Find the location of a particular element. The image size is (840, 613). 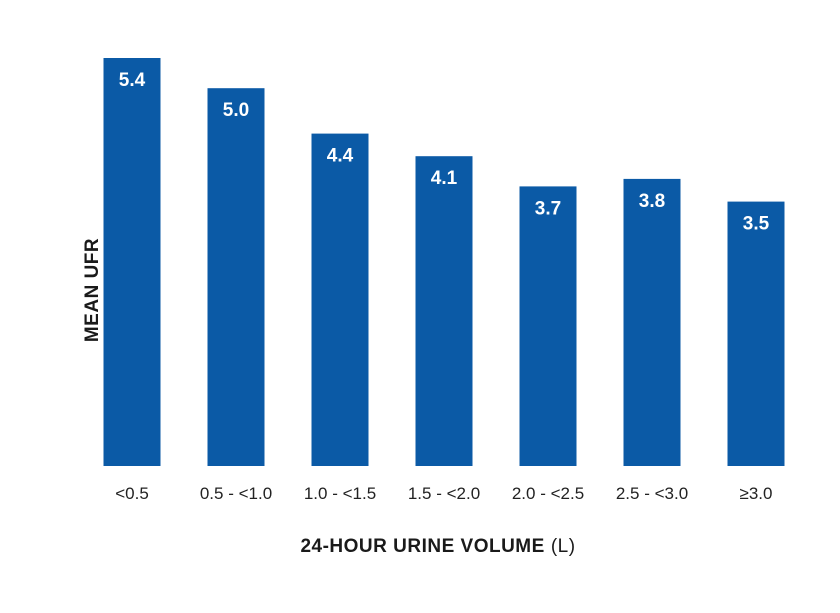

y-axis-title: MEAN UFR is located at coordinates (92, 290).